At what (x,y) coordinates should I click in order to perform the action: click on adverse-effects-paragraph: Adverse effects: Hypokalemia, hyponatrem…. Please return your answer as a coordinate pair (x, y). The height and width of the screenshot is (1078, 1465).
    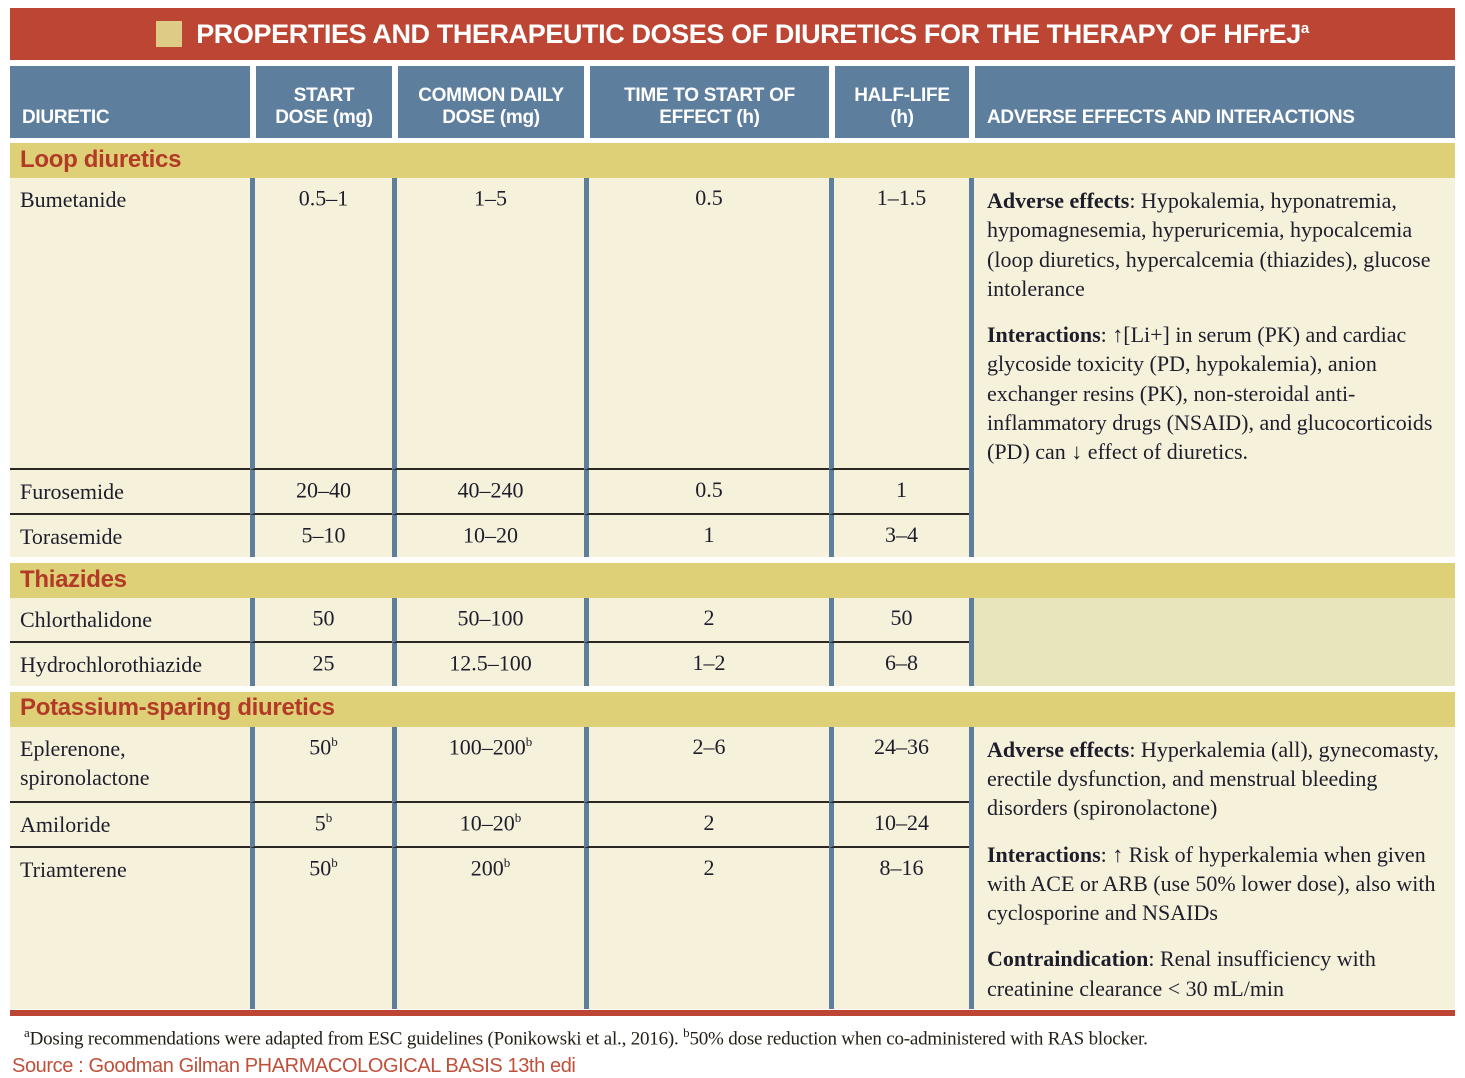
    Looking at the image, I should click on (1209, 244).